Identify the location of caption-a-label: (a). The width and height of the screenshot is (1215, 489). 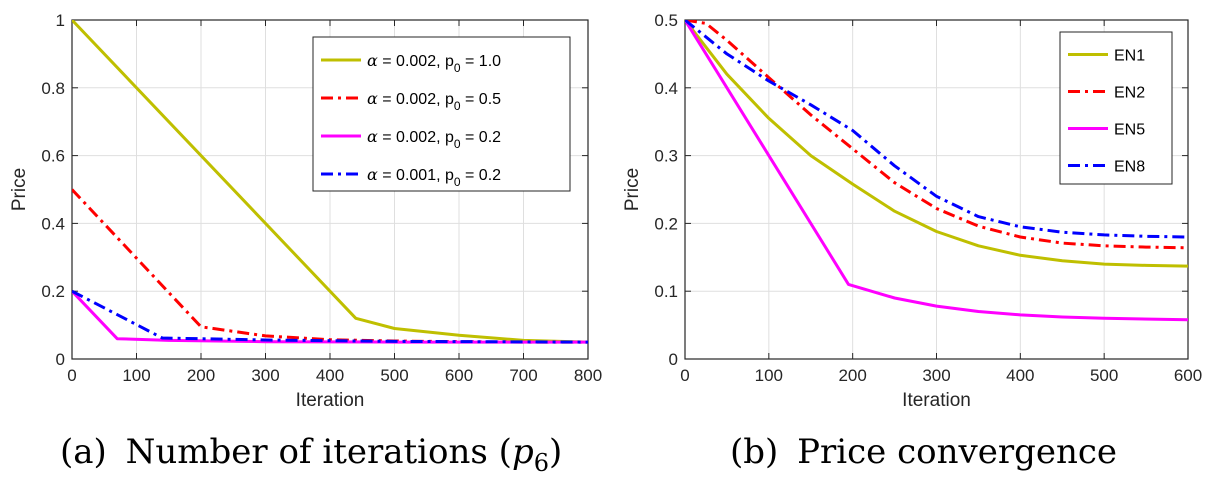
(83, 452).